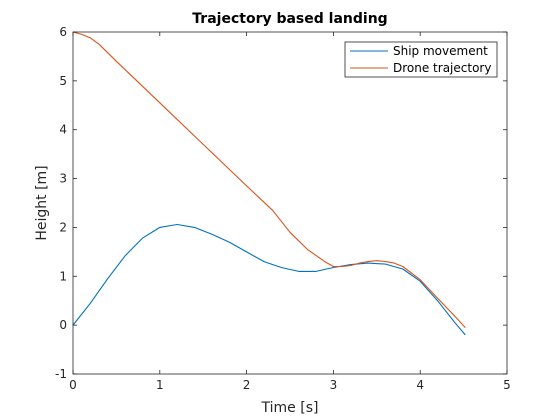 The image size is (560, 420). Describe the element at coordinates (440, 51) in the screenshot. I see `legend-label-ship-movement: Ship movement` at that location.